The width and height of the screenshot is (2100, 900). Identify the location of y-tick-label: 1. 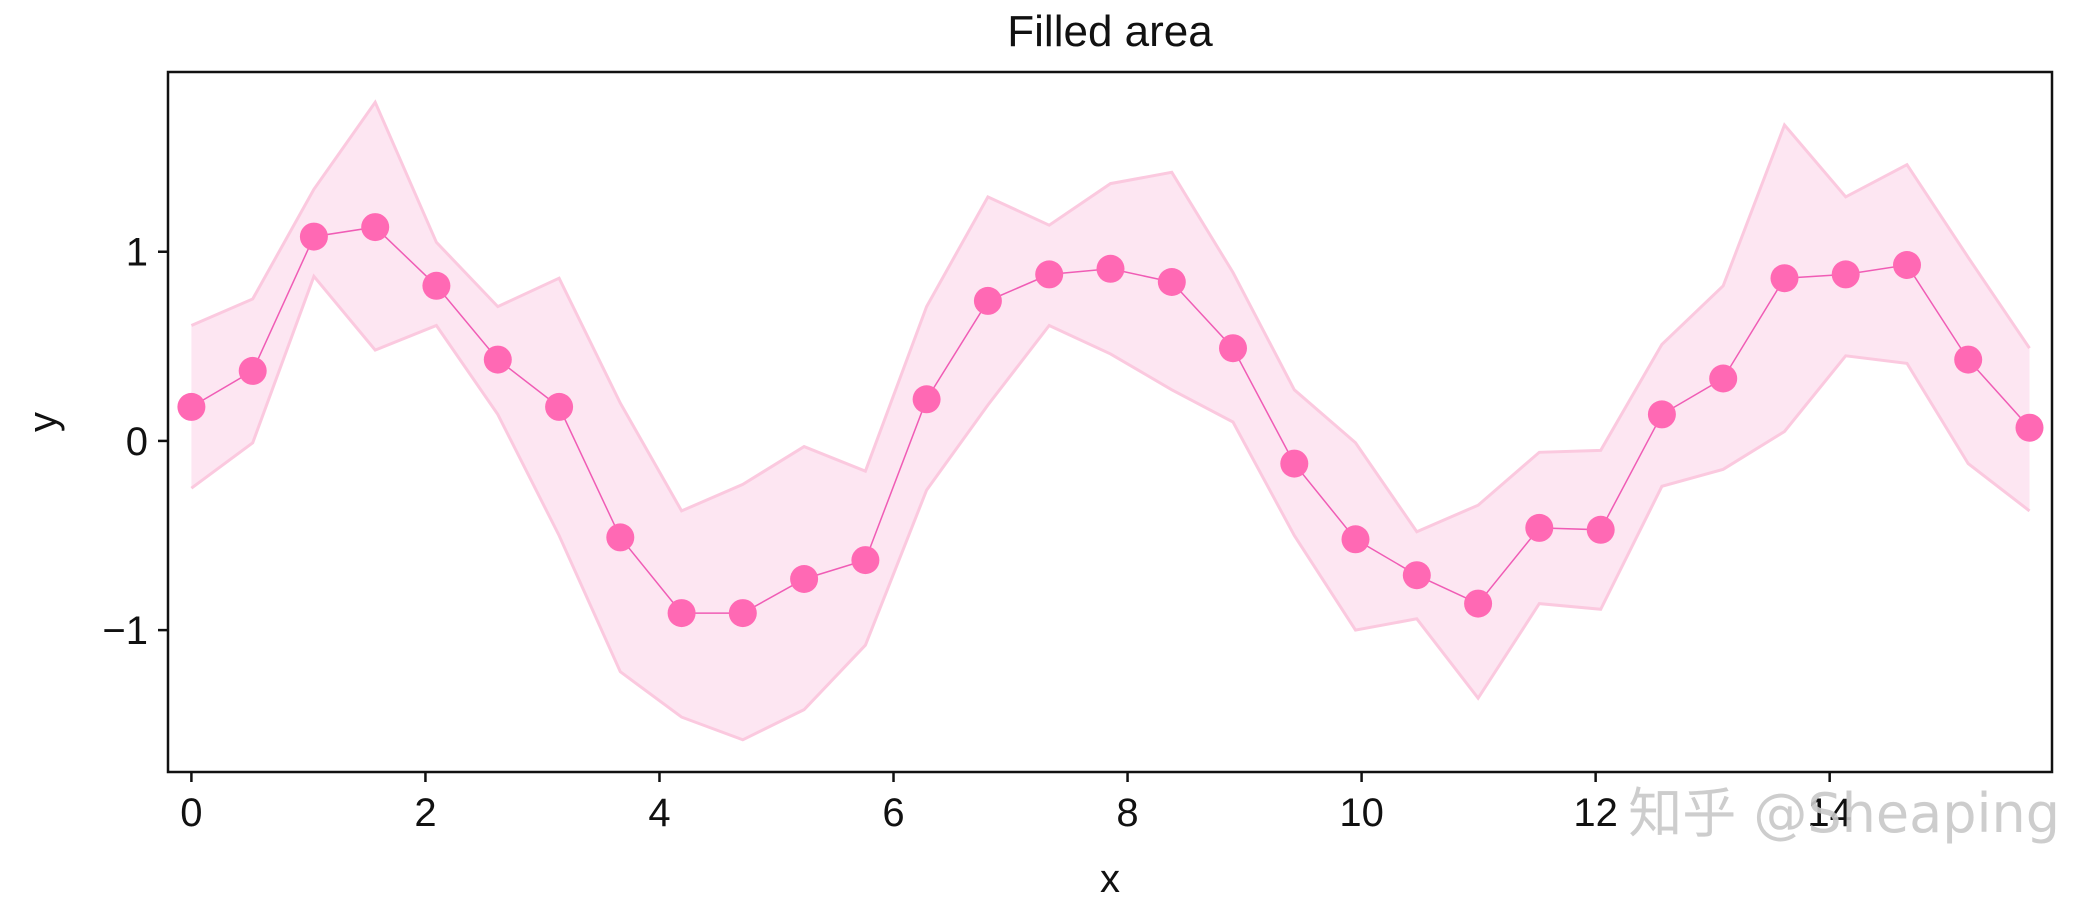
(137, 253).